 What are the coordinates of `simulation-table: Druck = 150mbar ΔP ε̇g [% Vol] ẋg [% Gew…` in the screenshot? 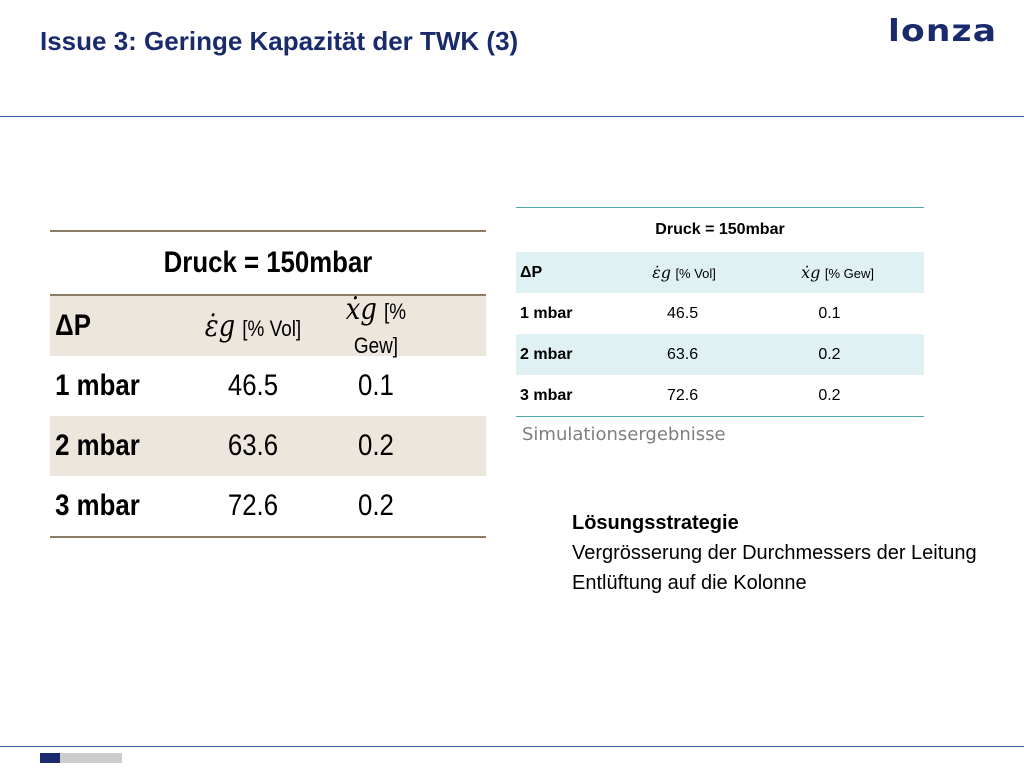 It's located at (720, 312).